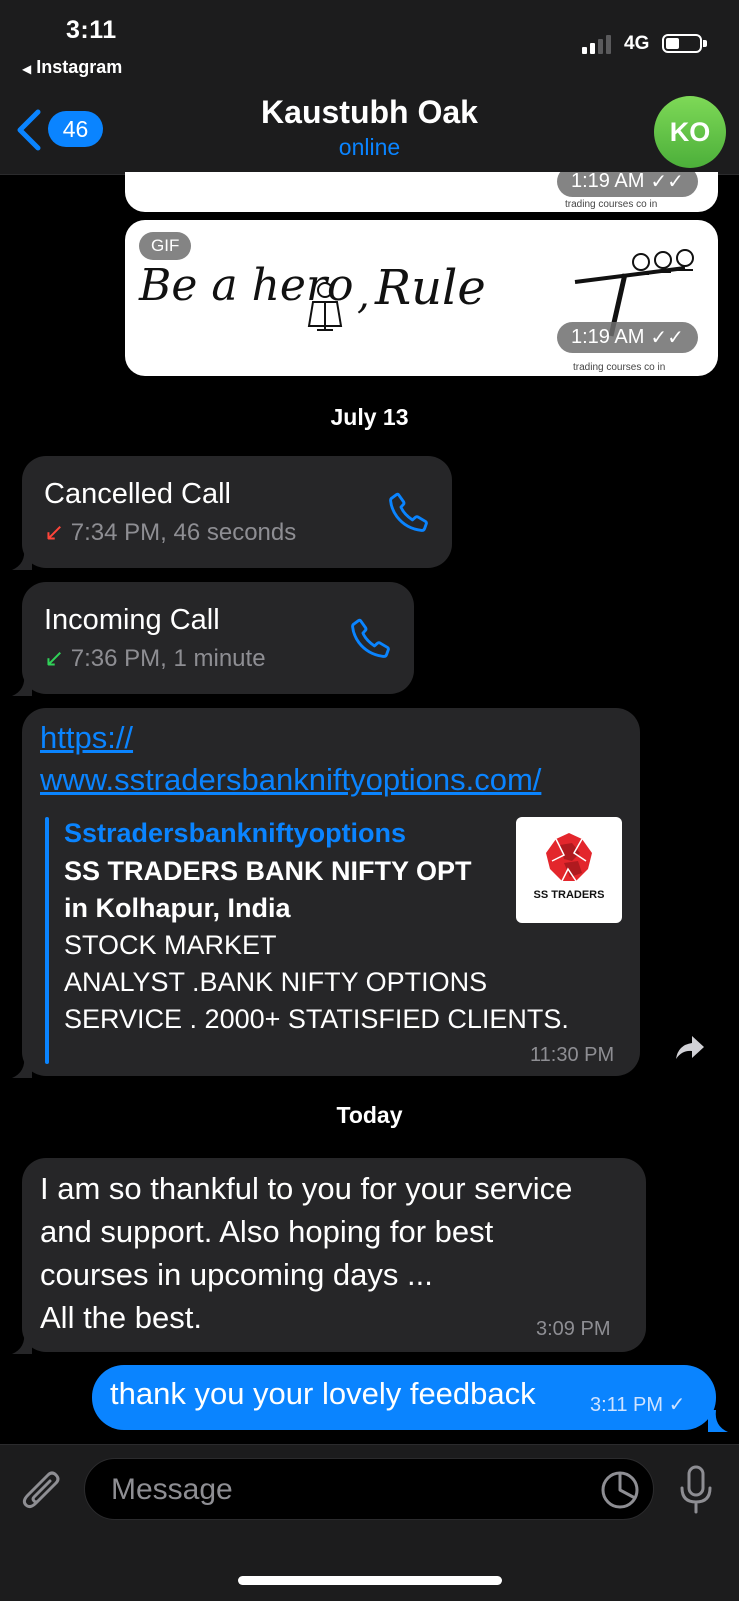 This screenshot has width=739, height=1601. What do you see at coordinates (218, 638) in the screenshot?
I see `call-message-incoming` at bounding box center [218, 638].